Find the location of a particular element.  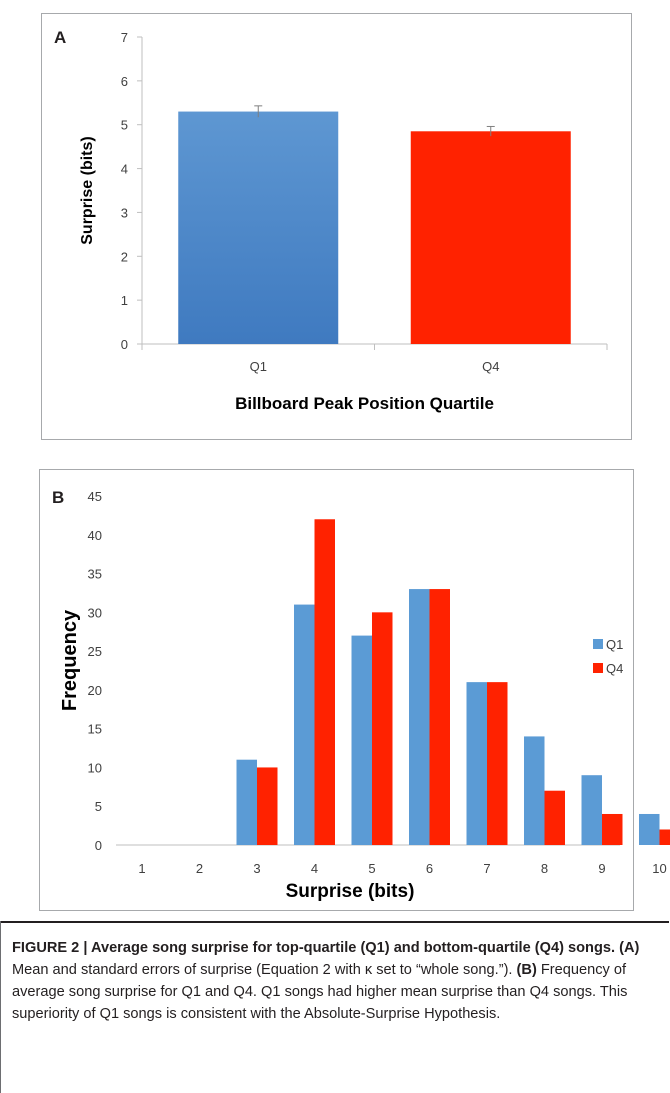

y-tick-label: 30 is located at coordinates (95, 612).